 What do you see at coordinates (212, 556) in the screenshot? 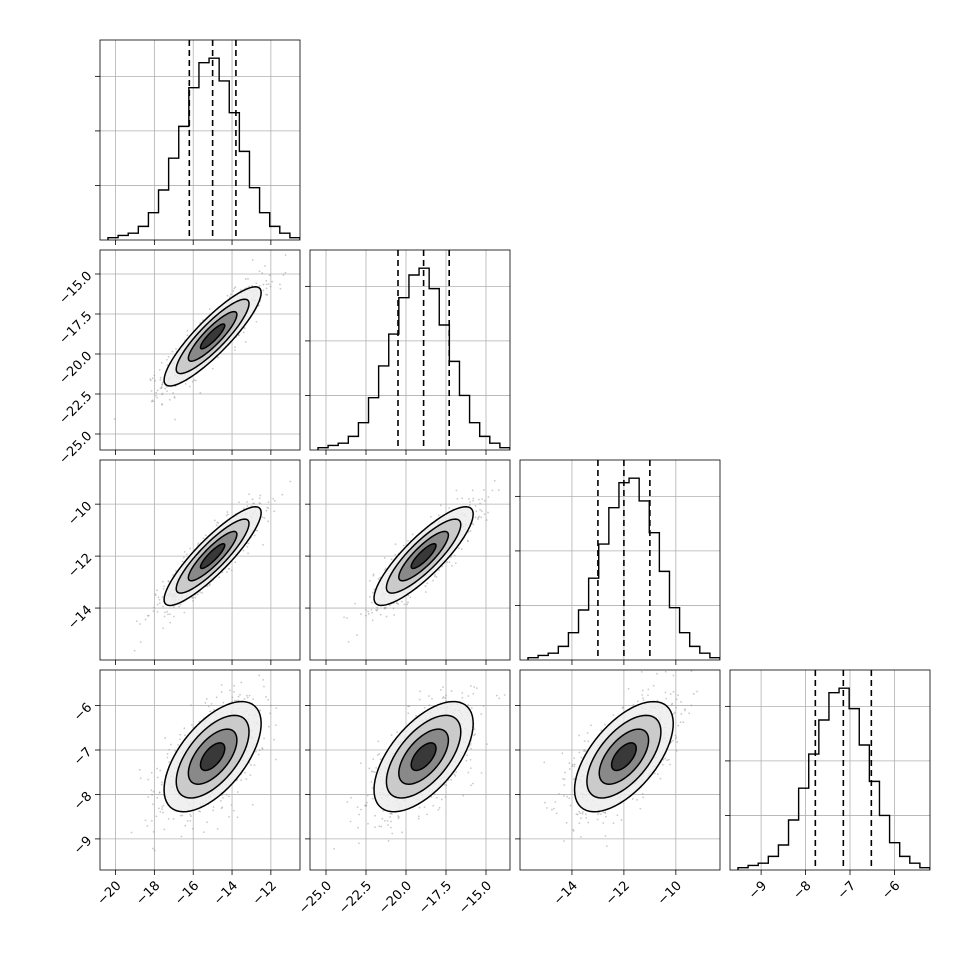
I see `contour-level` at bounding box center [212, 556].